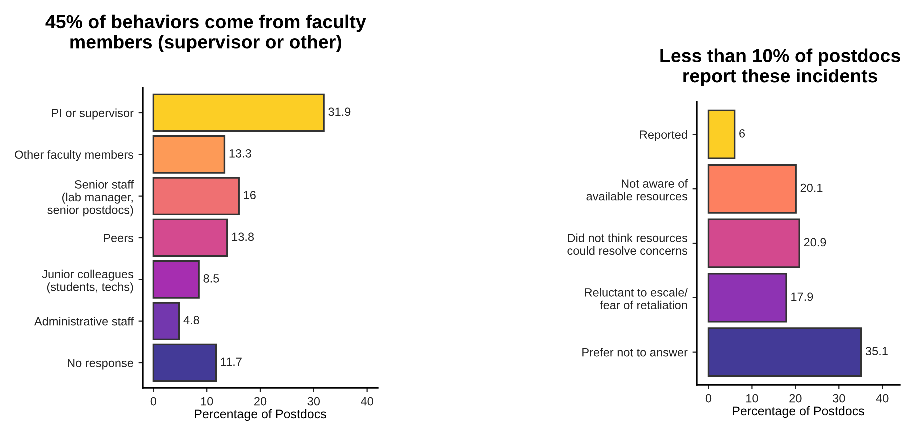 This screenshot has width=910, height=424. What do you see at coordinates (250, 195) in the screenshot?
I see `data-label: 16` at bounding box center [250, 195].